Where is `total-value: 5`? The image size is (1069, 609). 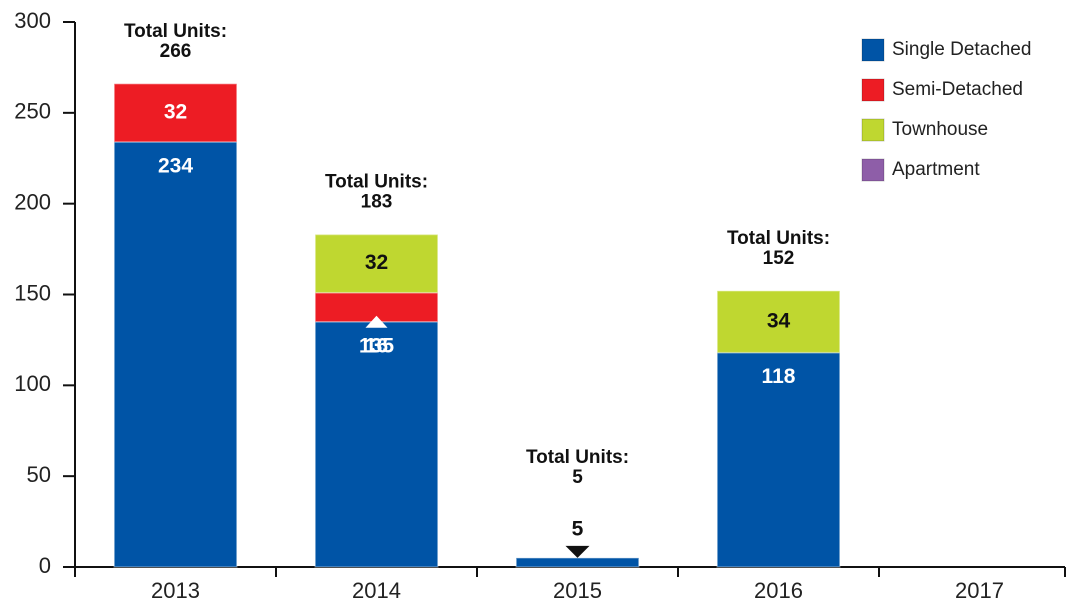
total-value: 5 is located at coordinates (577, 477).